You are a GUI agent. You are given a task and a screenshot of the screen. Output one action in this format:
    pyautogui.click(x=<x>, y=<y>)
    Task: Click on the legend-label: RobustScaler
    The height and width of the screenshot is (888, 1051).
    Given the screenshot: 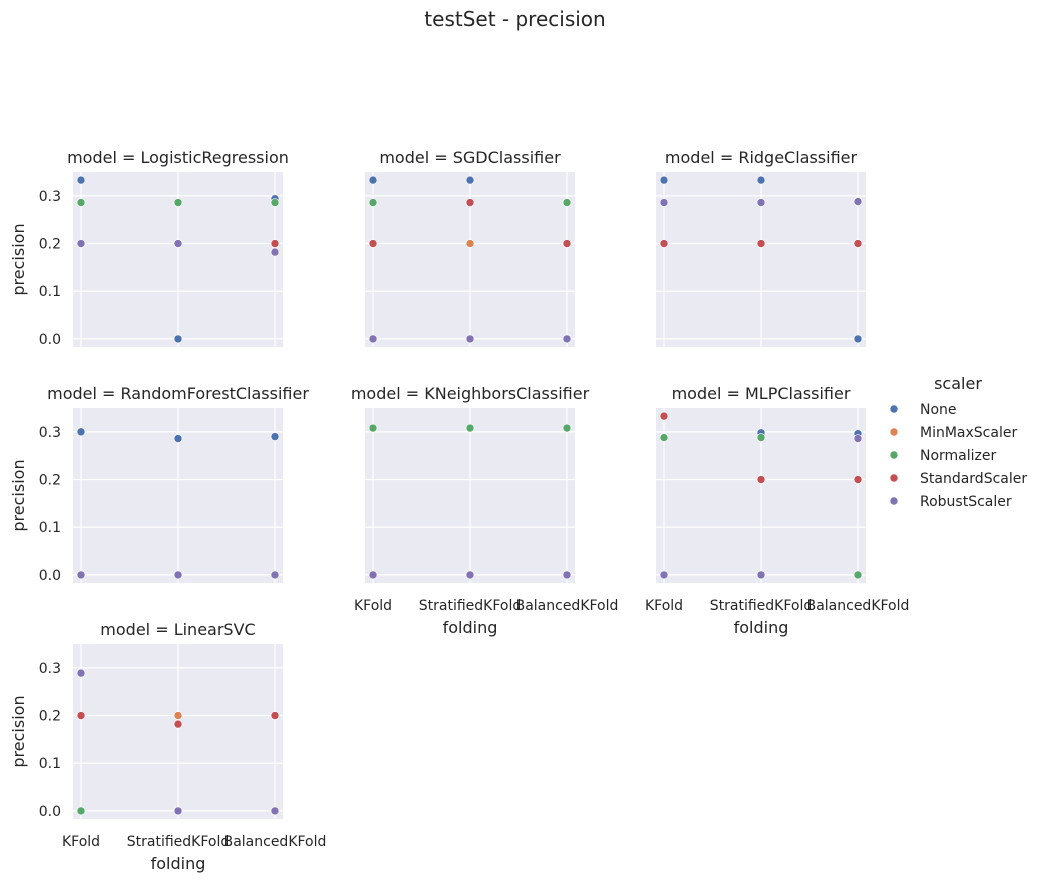 What is the action you would take?
    pyautogui.click(x=966, y=502)
    